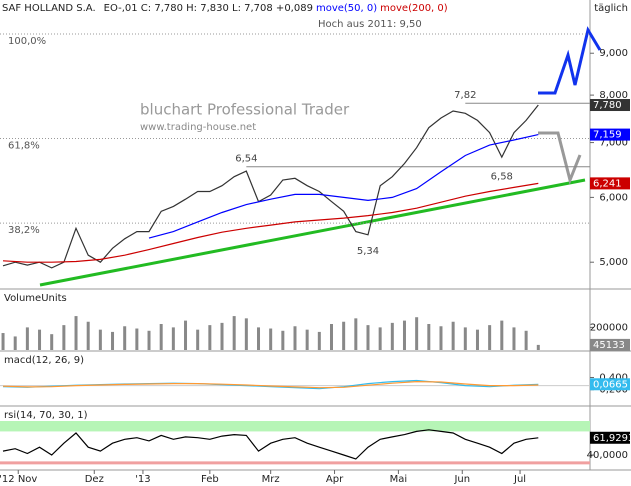  Describe the element at coordinates (519, 479) in the screenshot. I see `x-tick-label: Jul` at that location.